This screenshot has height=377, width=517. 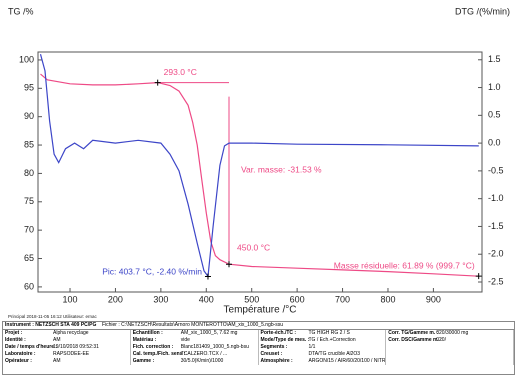 I want to click on info-row: Projet : Alpha recyclage, so click(x=66, y=333).